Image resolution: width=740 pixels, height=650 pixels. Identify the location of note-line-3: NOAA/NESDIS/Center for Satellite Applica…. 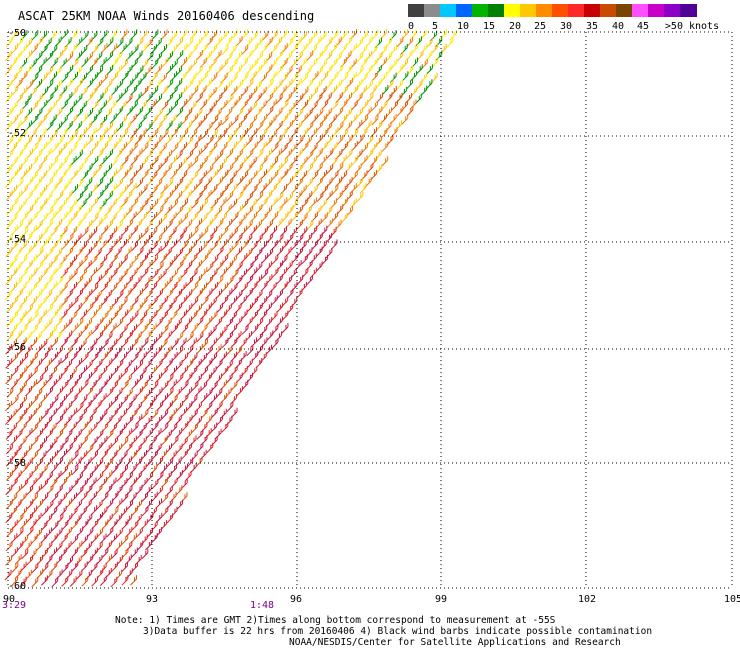
(455, 642).